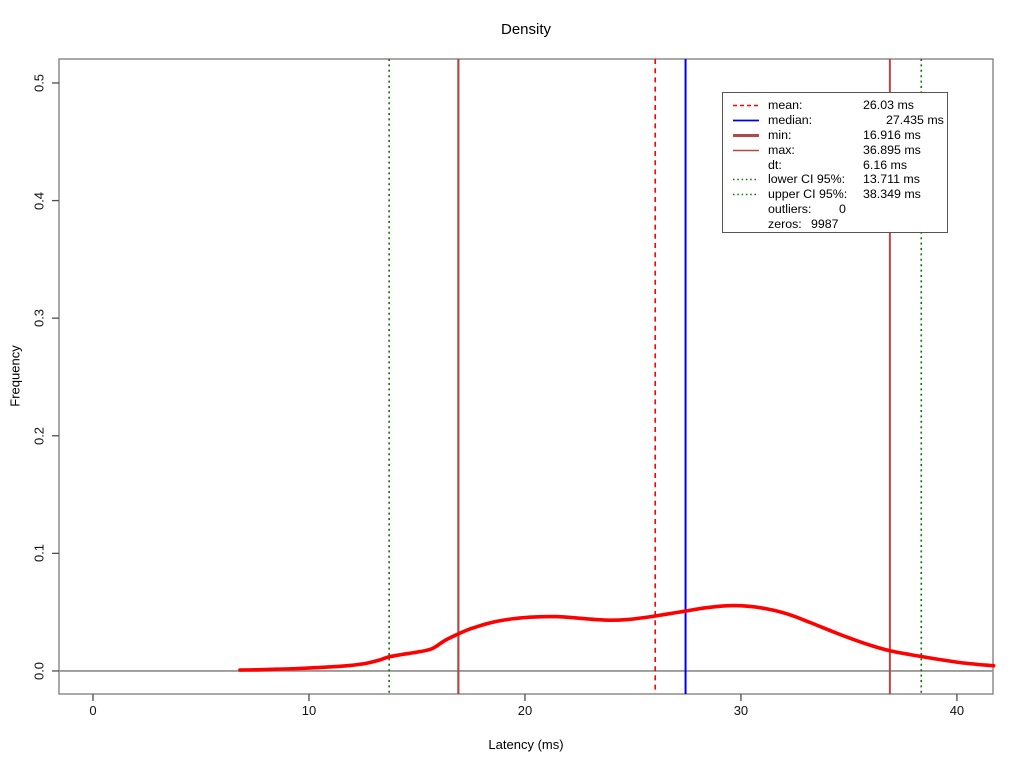 This screenshot has height=768, width=1024. I want to click on legend-item-mean: mean: 26.03 ms, so click(835, 105).